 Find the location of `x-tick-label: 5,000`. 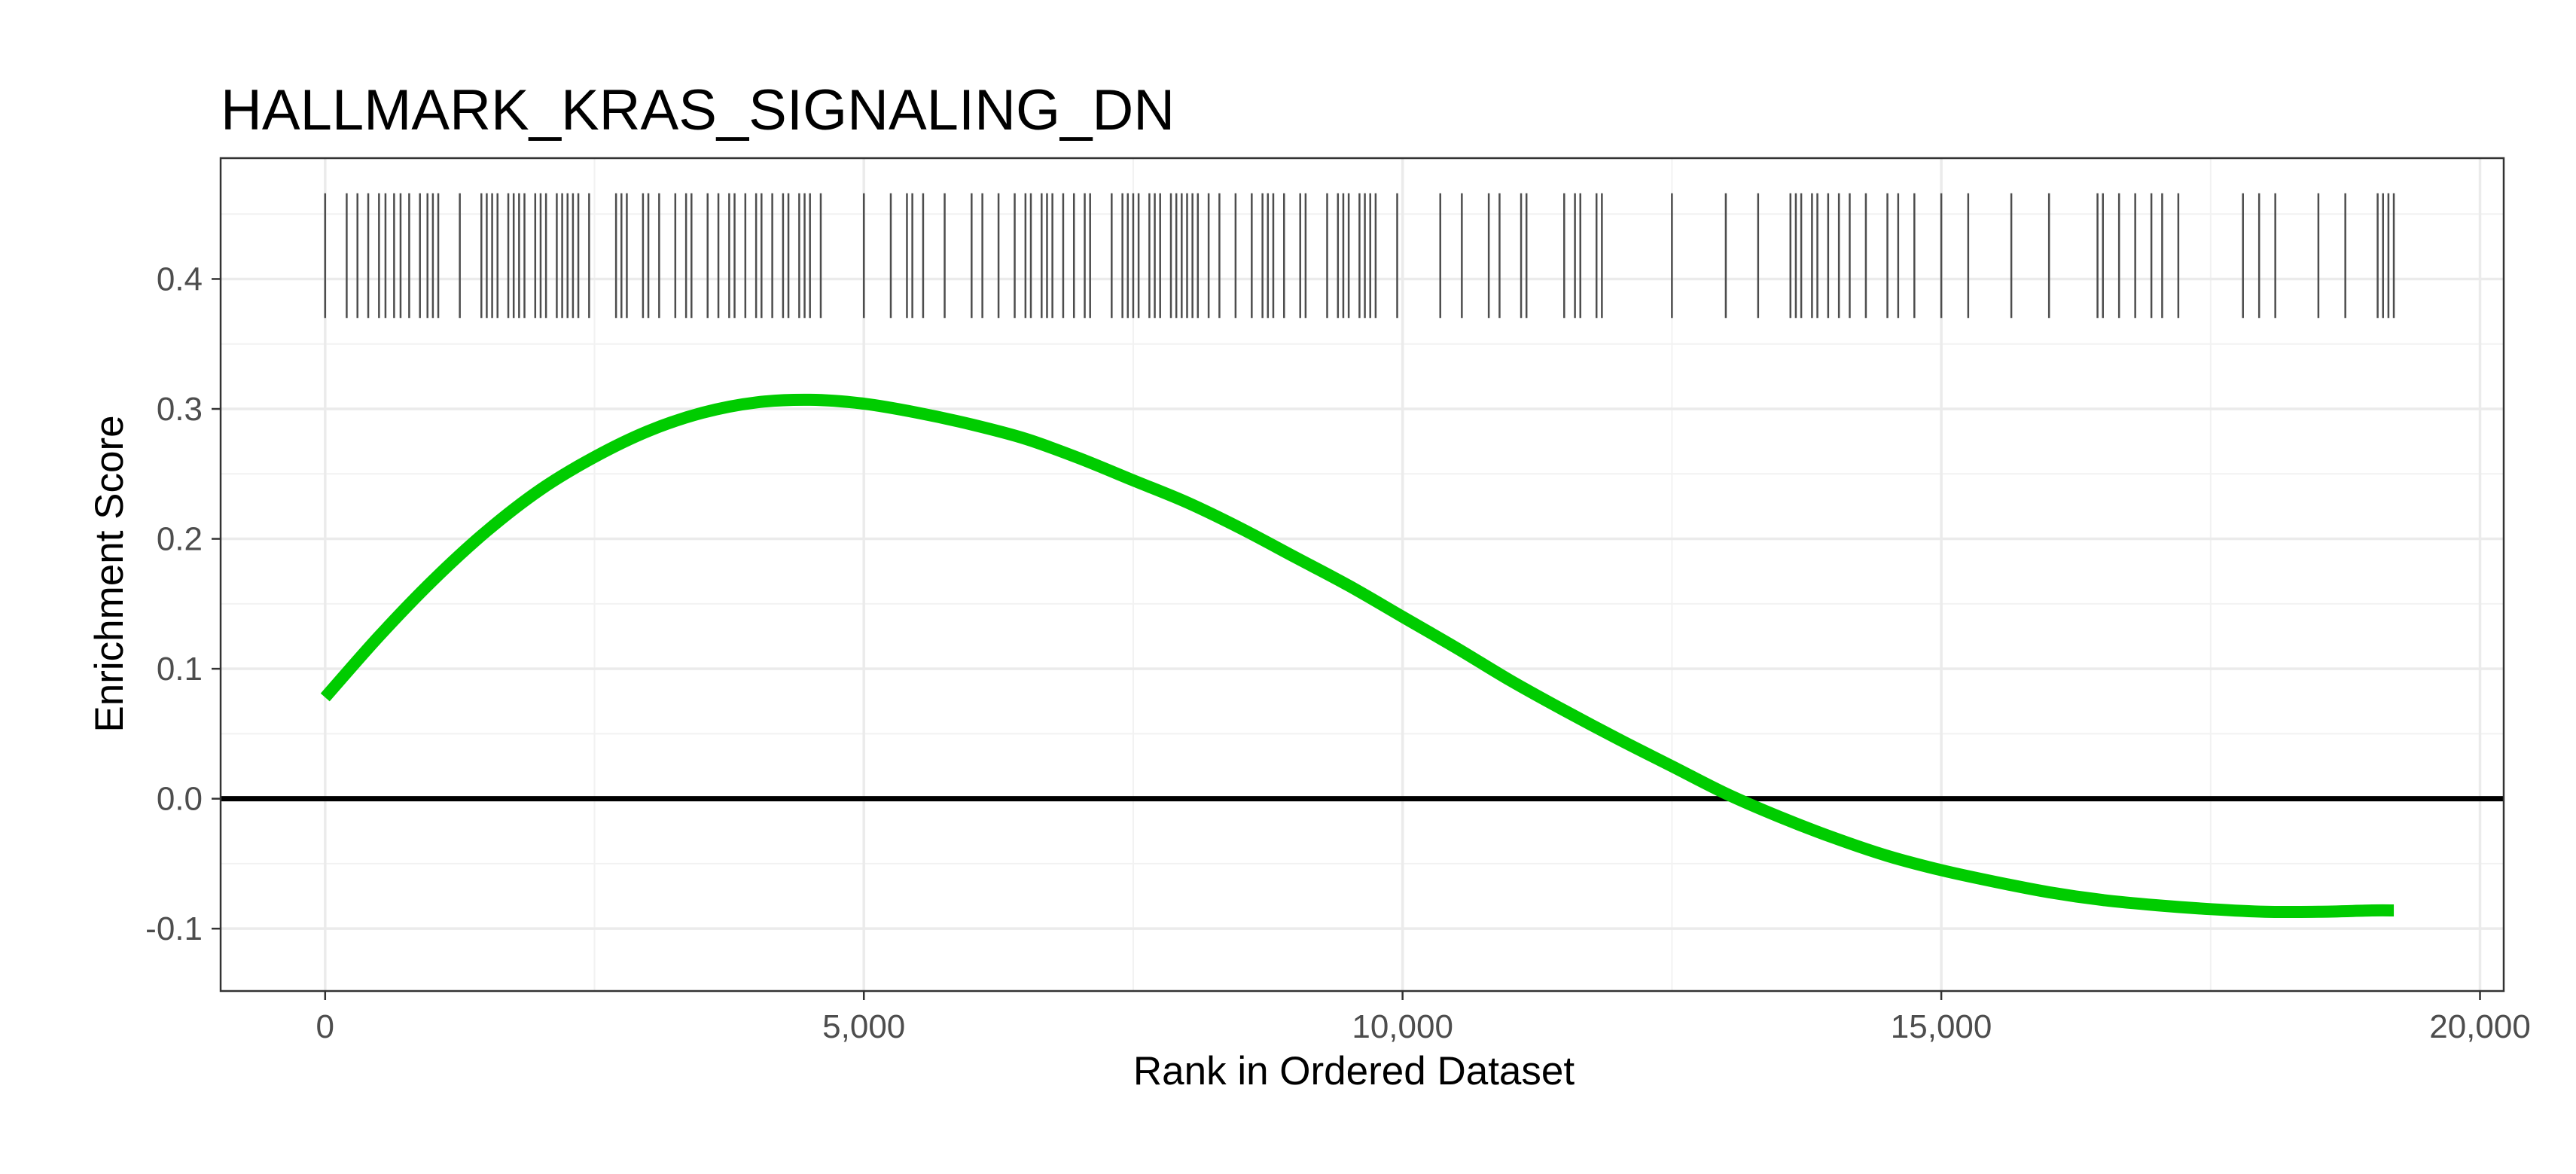

x-tick-label: 5,000 is located at coordinates (863, 1026).